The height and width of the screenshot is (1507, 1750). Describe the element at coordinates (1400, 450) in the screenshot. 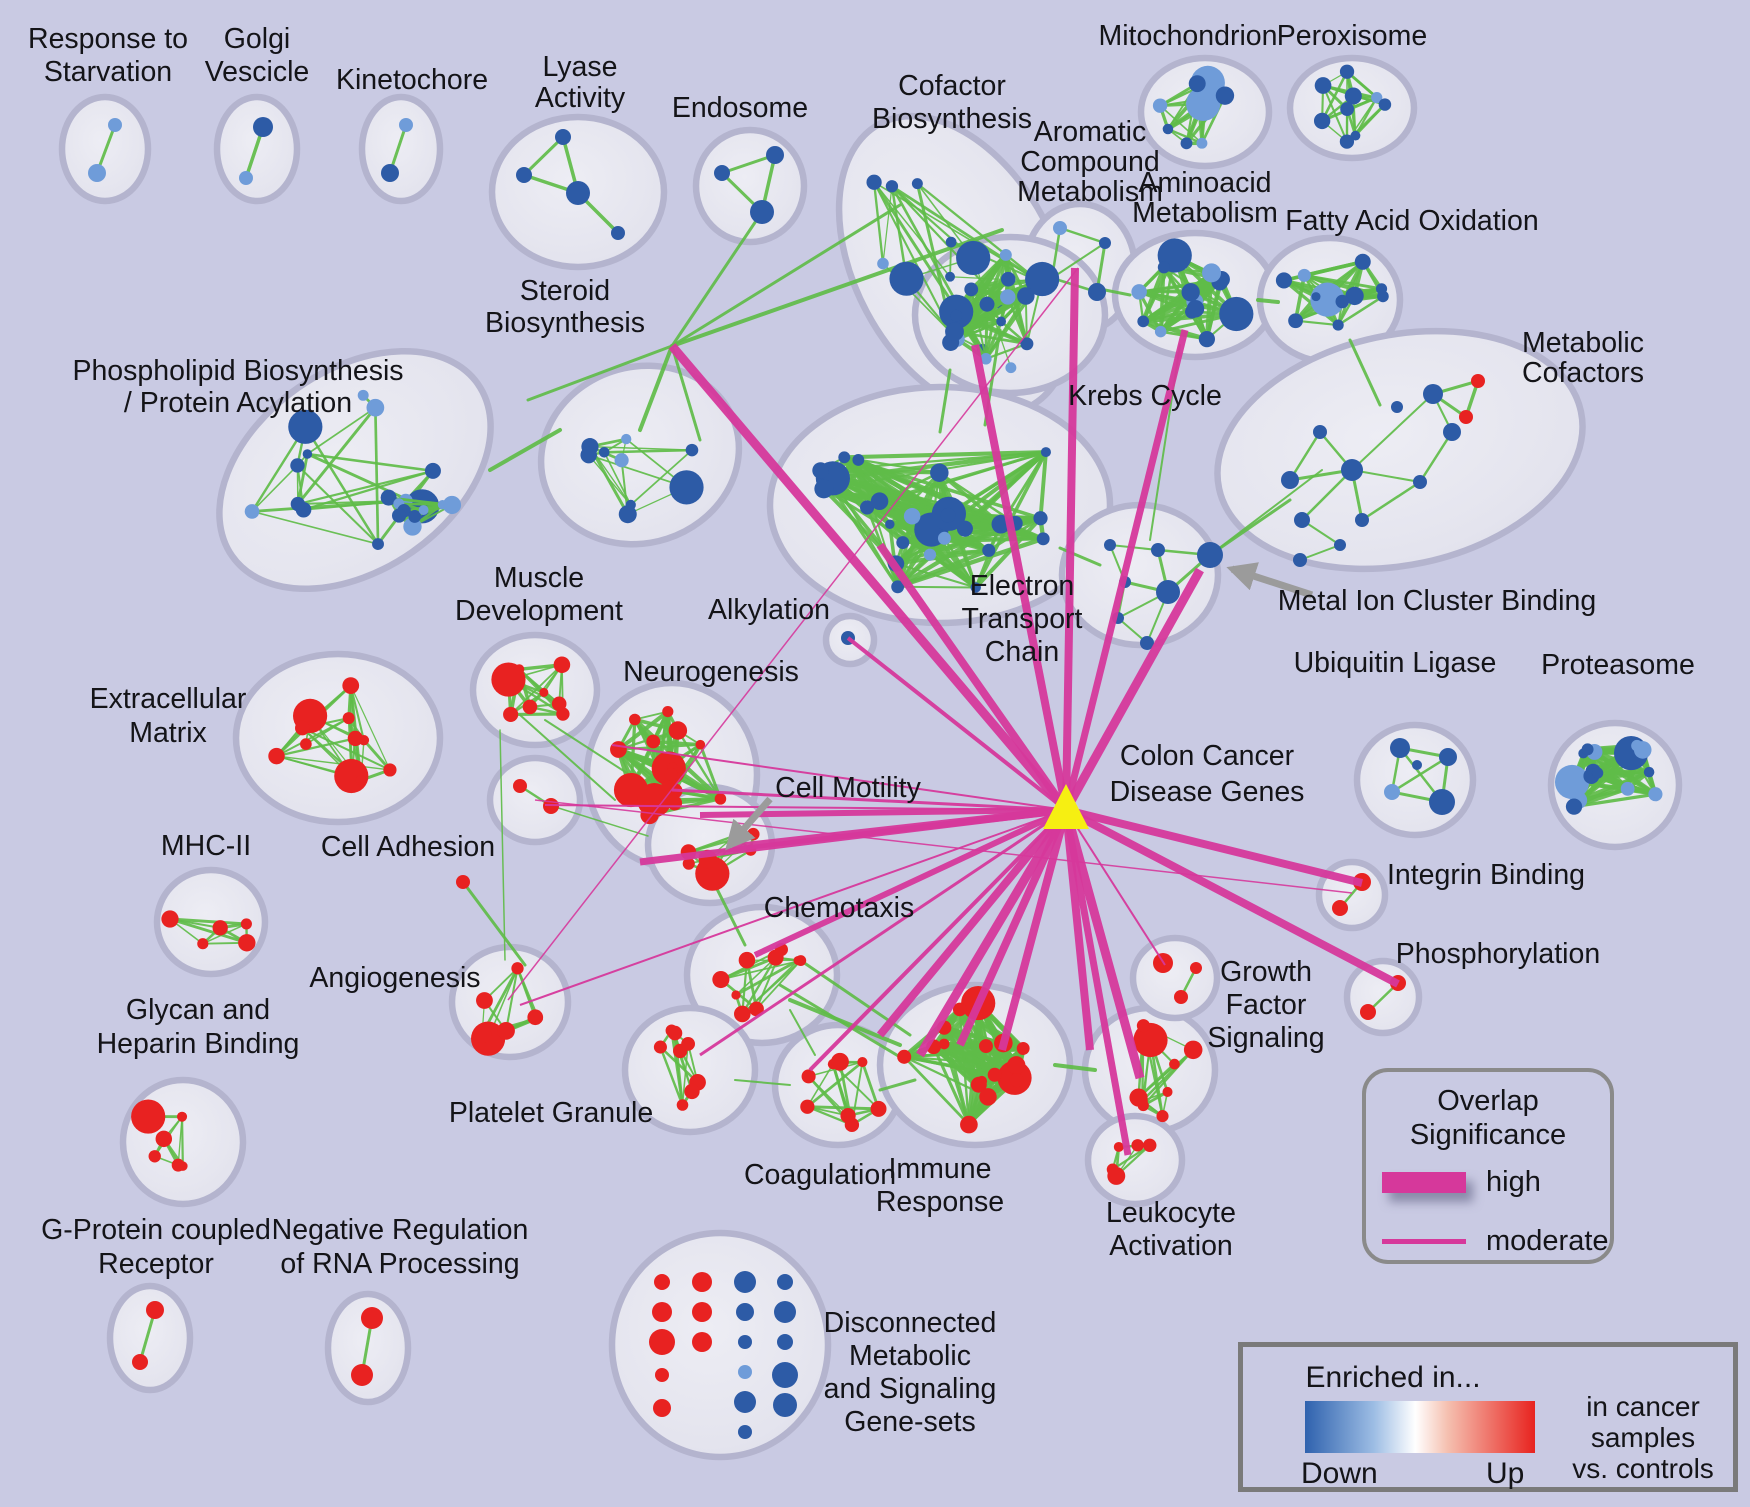

I see `cluster-ellipse-metabolic-cofactors` at that location.